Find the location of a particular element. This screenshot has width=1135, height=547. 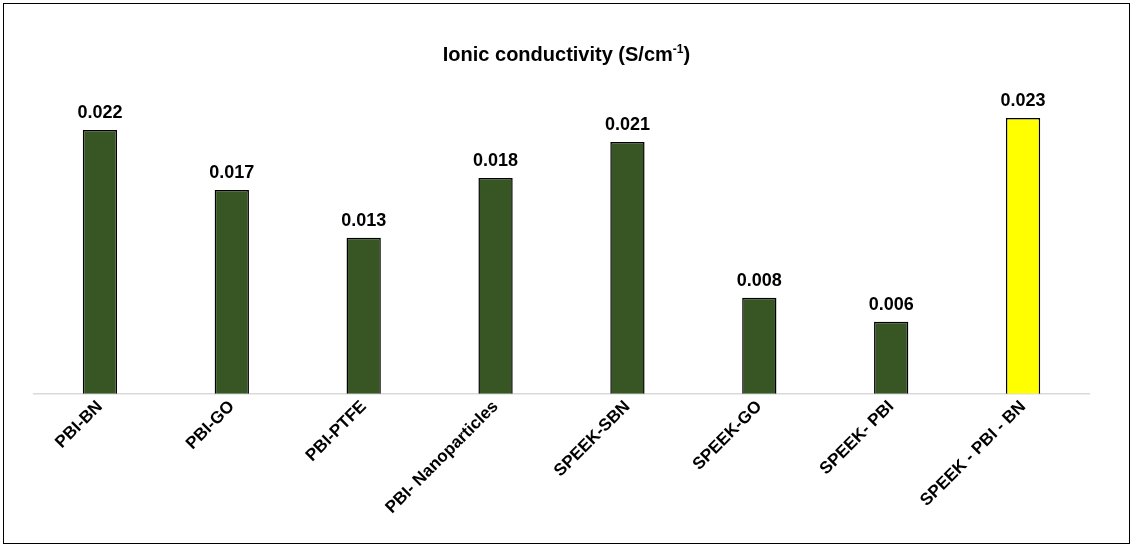

data-label: 0.023 is located at coordinates (1023, 99).